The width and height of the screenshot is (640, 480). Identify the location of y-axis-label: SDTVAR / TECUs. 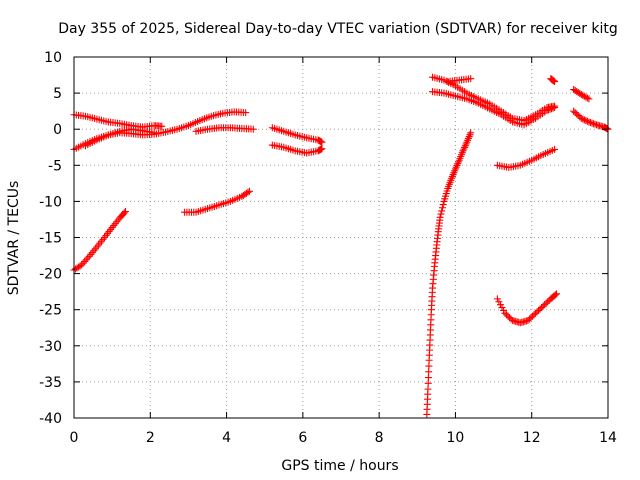
(14, 238).